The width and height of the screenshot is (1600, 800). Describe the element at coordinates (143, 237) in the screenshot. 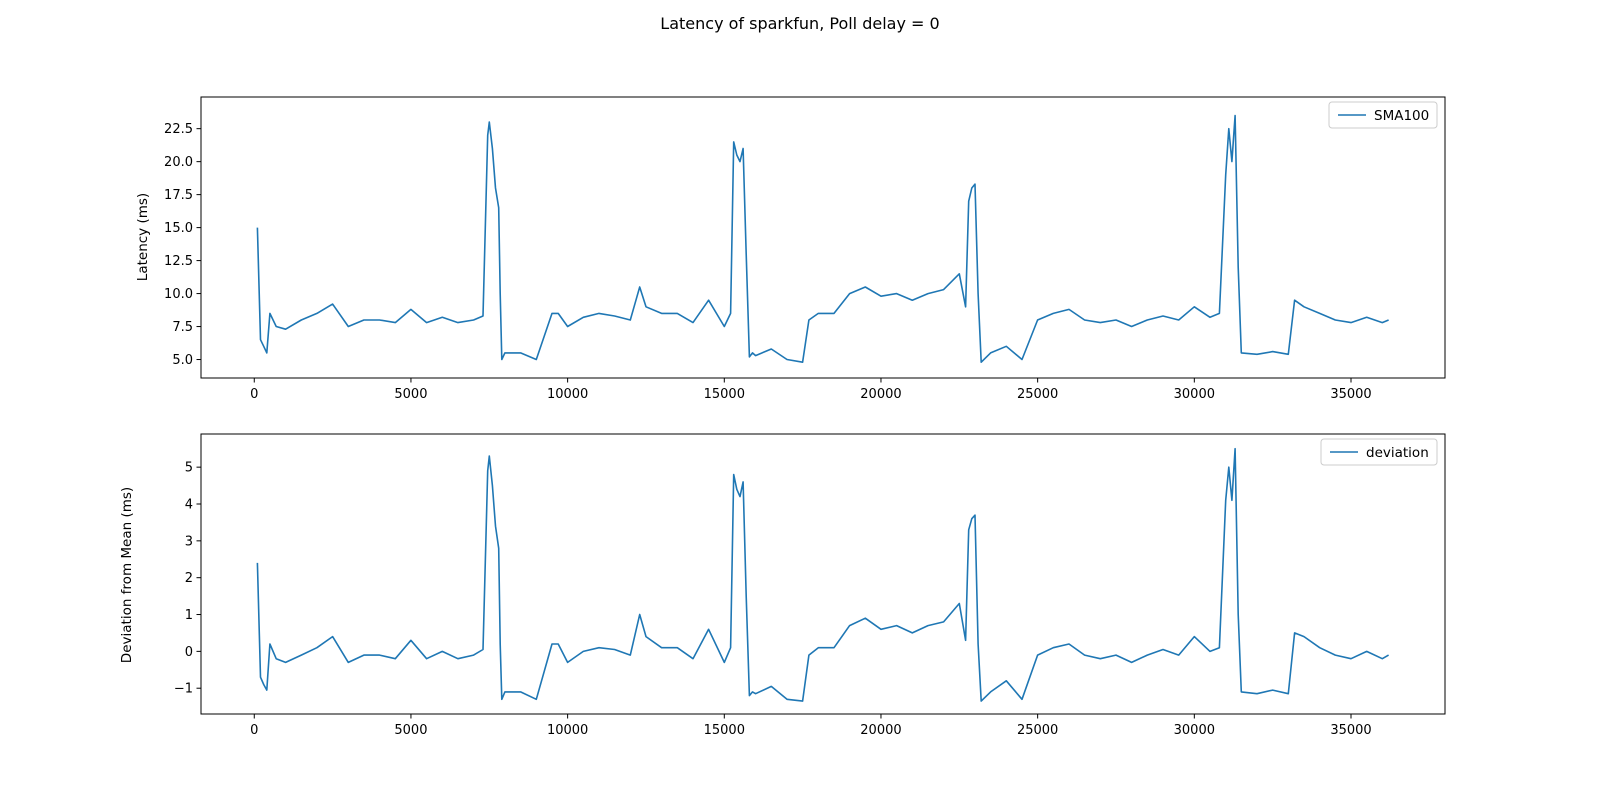

I see `top-chart-ylabel: Latency (ms)` at that location.